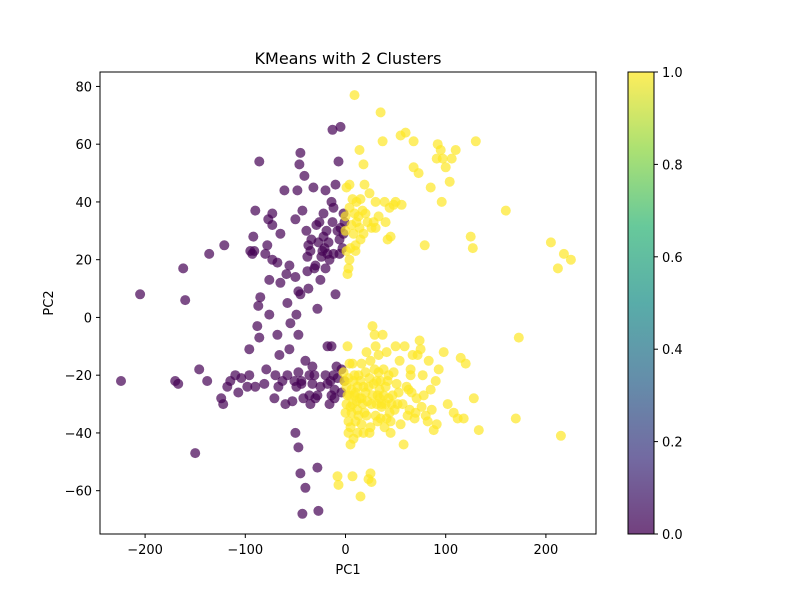 This screenshot has width=800, height=600. Describe the element at coordinates (83, 203) in the screenshot. I see `y-tick-label: 40` at that location.